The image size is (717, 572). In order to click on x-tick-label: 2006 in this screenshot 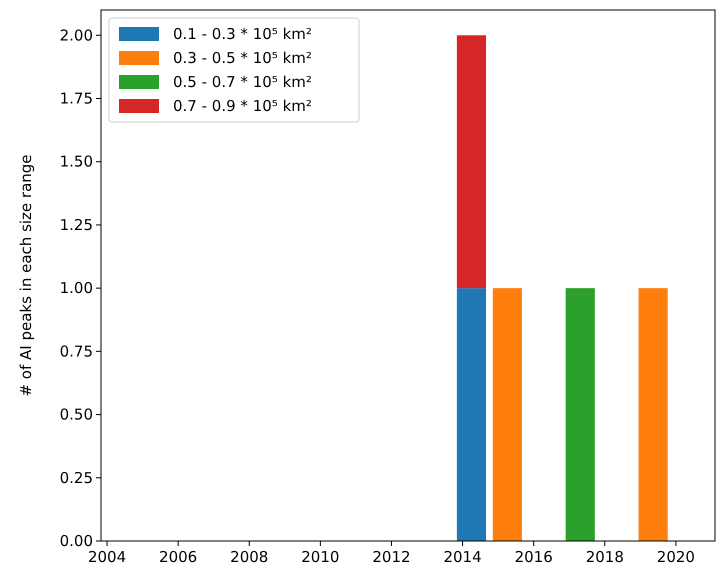, I will do `click(178, 557)`.